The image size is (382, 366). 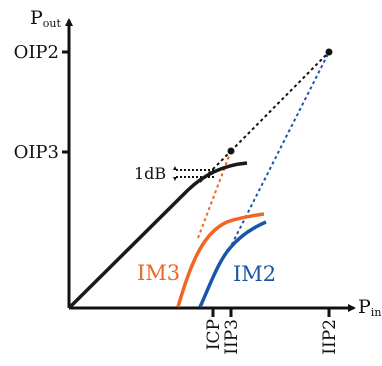 I want to click on oip3-to-oip2-line, so click(x=280, y=101).